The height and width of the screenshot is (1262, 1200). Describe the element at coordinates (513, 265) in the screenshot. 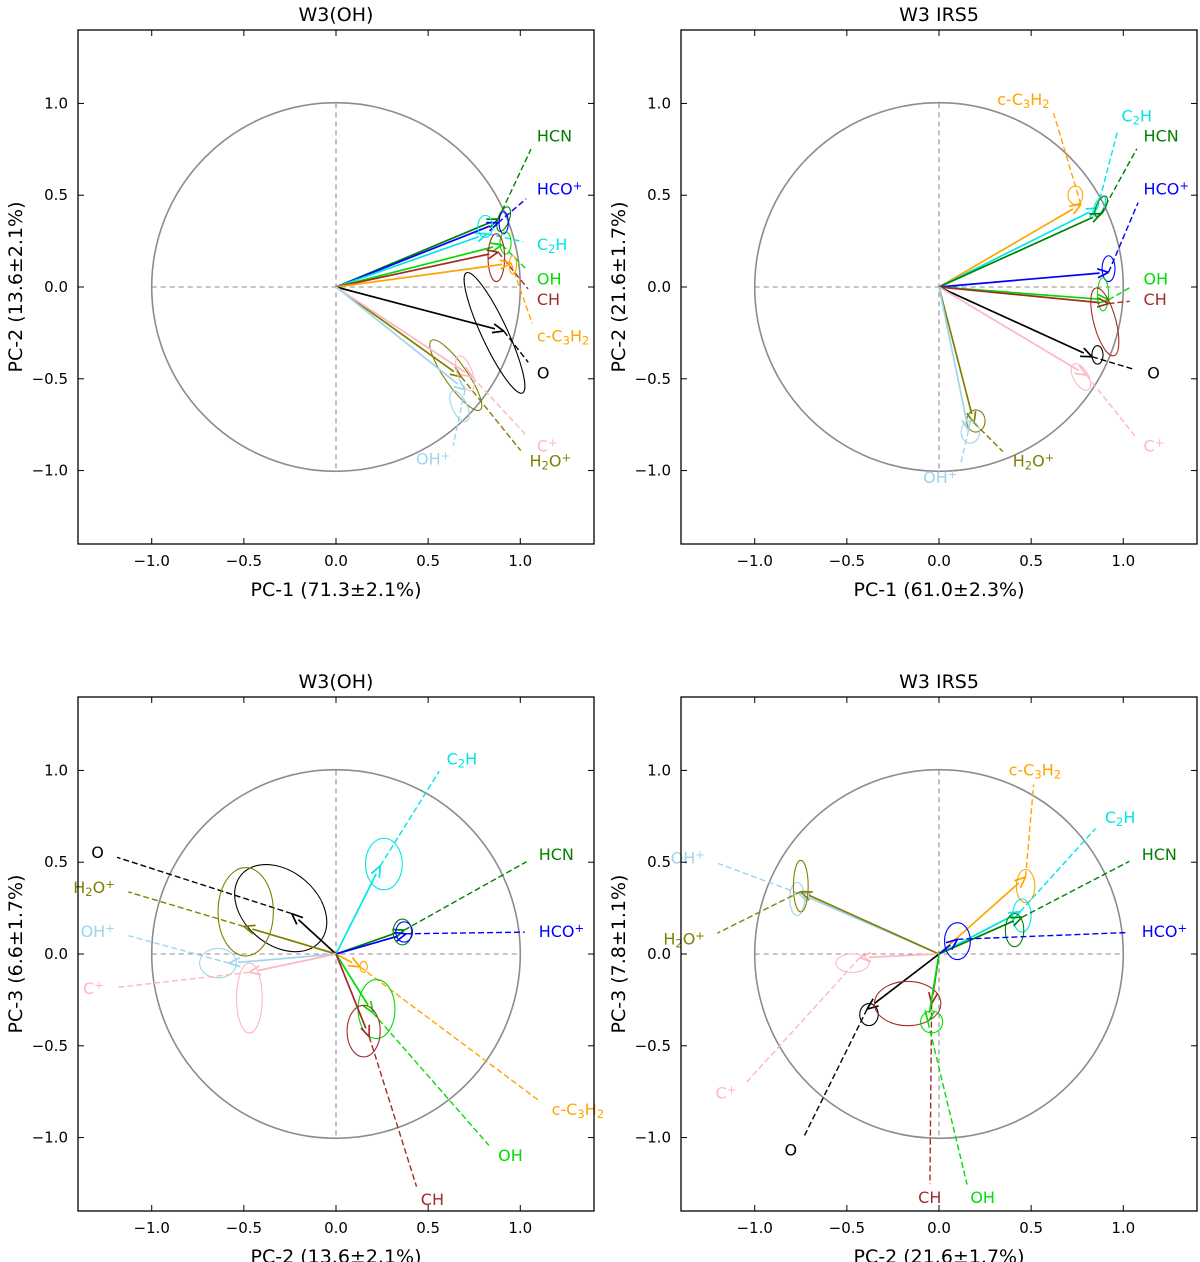

I see `uncertainty-ellipse-c-c3h2` at that location.